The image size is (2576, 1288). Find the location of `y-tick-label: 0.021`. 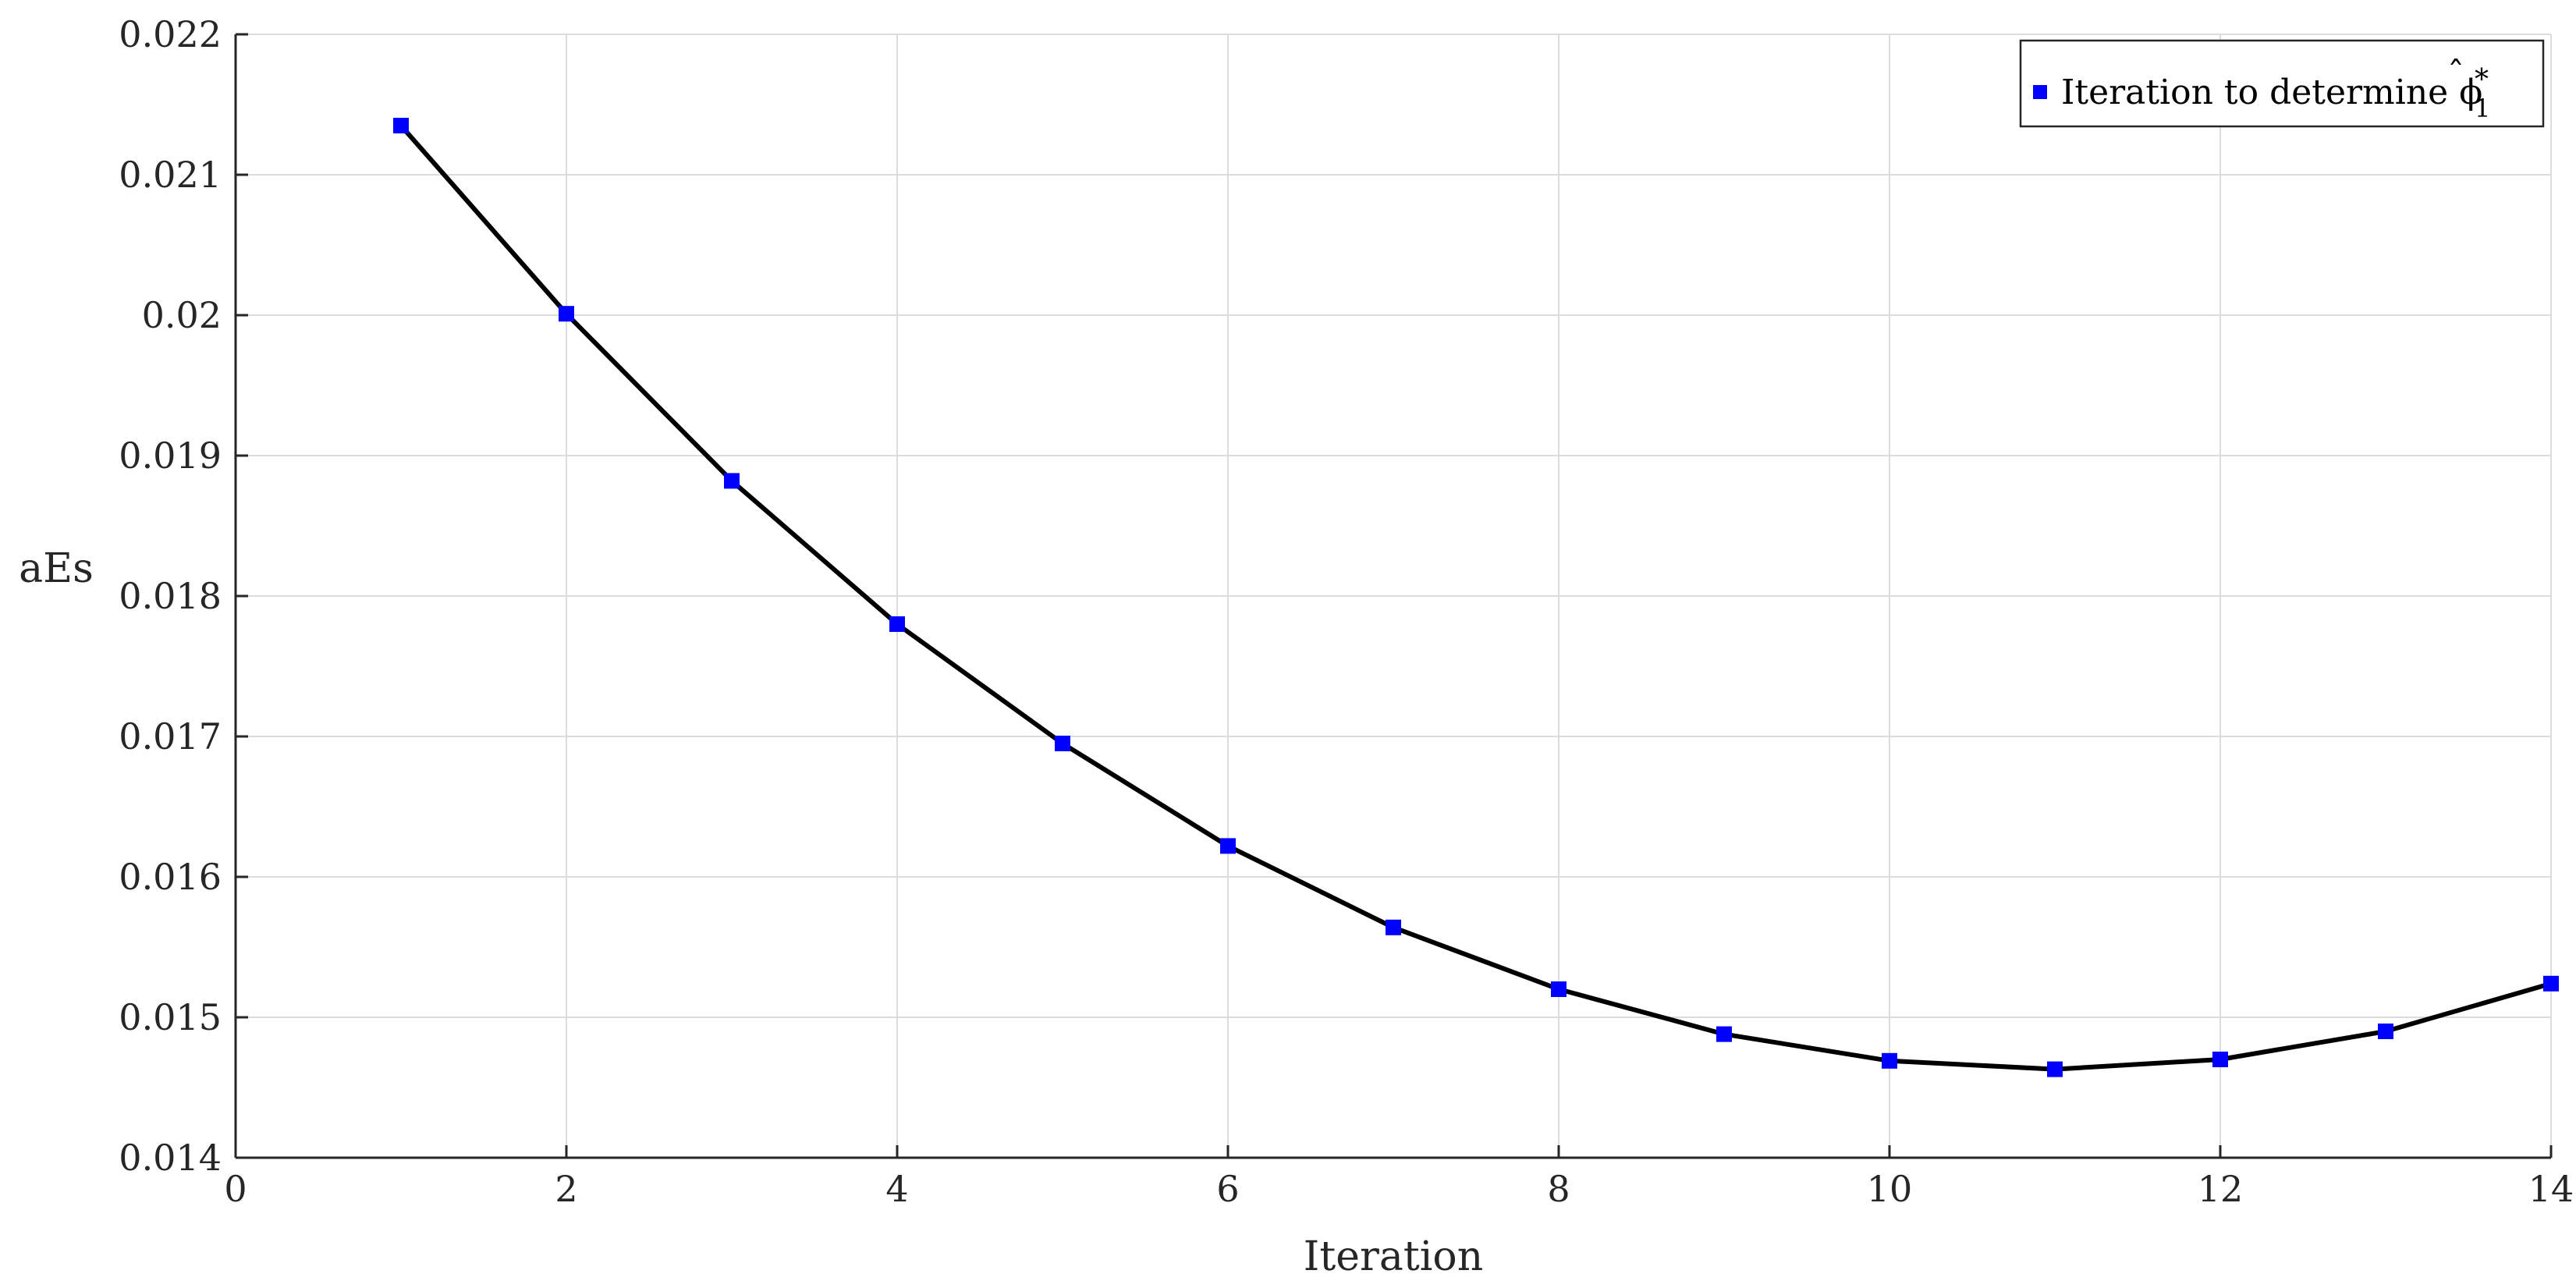

y-tick-label: 0.021 is located at coordinates (170, 175).